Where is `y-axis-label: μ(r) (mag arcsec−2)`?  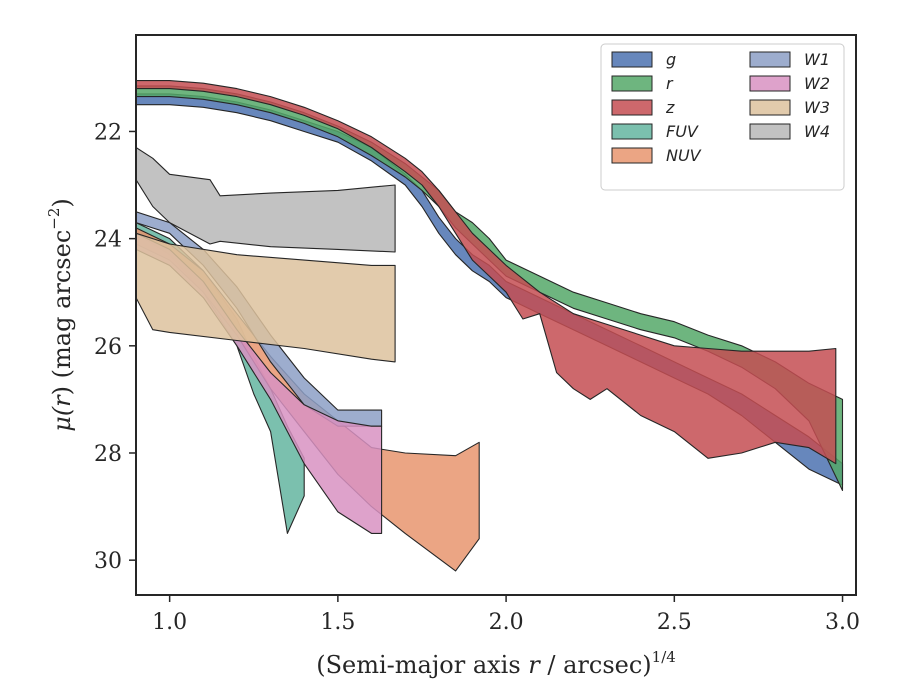 y-axis-label: μ(r) (mag arcsec−2) is located at coordinates (60, 315).